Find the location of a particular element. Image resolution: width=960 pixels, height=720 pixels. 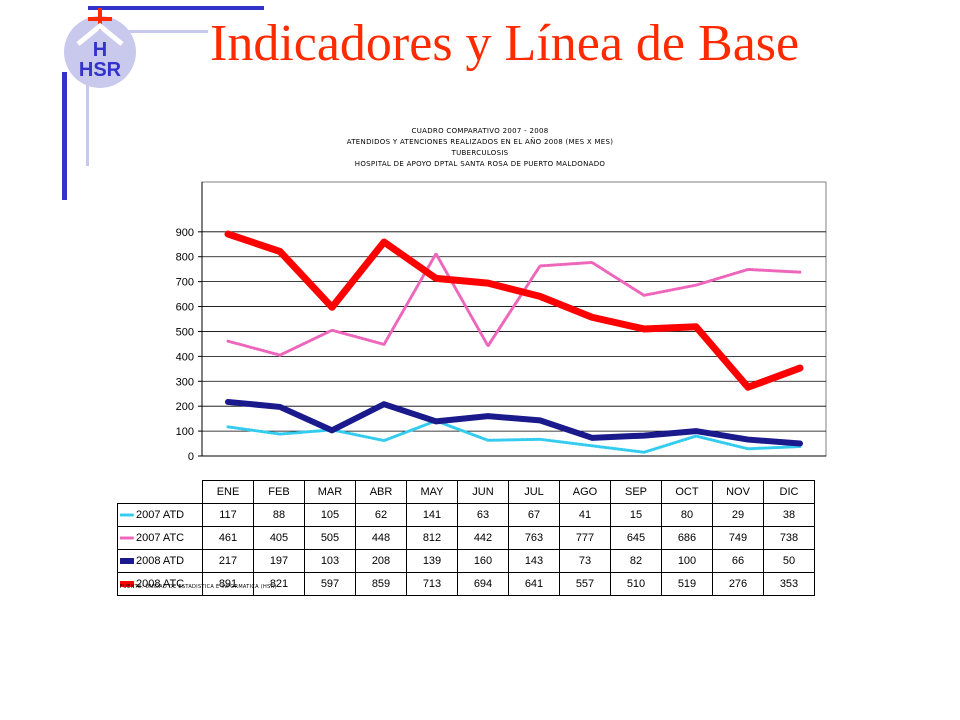

data-label: 821 is located at coordinates (279, 584).